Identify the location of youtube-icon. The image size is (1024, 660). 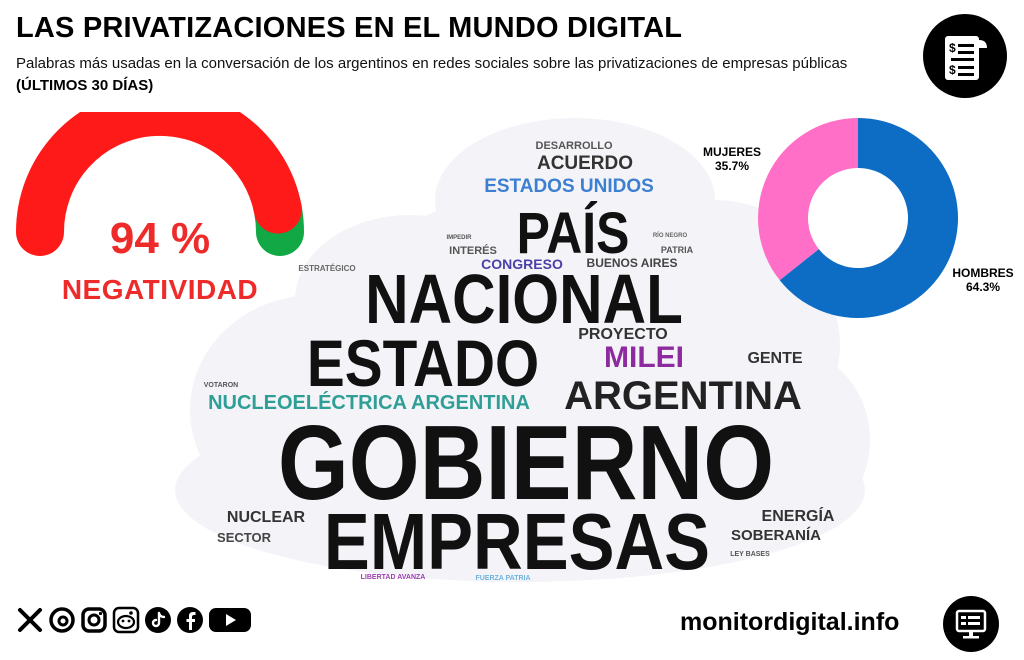
(230, 620).